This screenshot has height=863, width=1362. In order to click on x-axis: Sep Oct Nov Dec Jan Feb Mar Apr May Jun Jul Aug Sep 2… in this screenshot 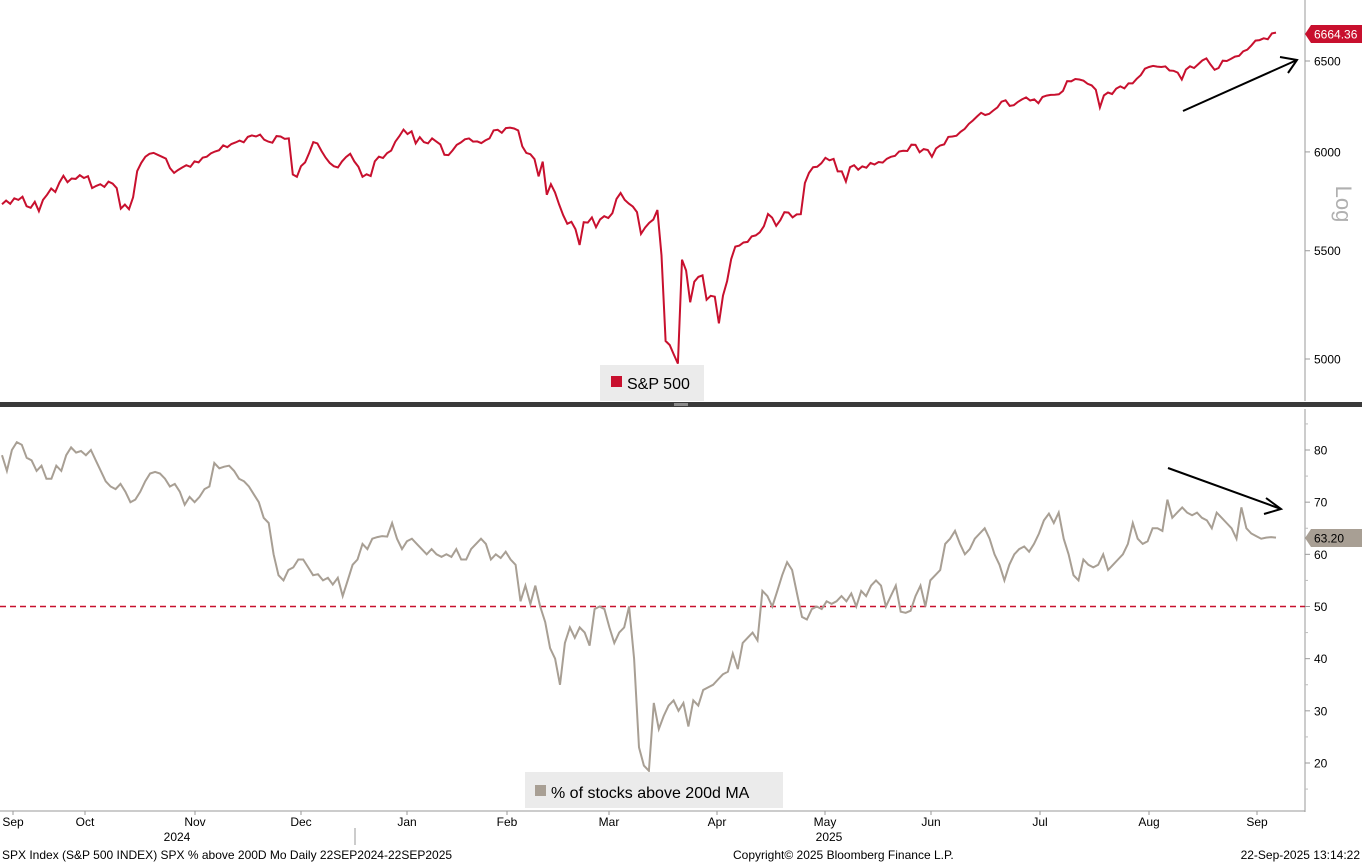, I will do `click(635, 827)`.